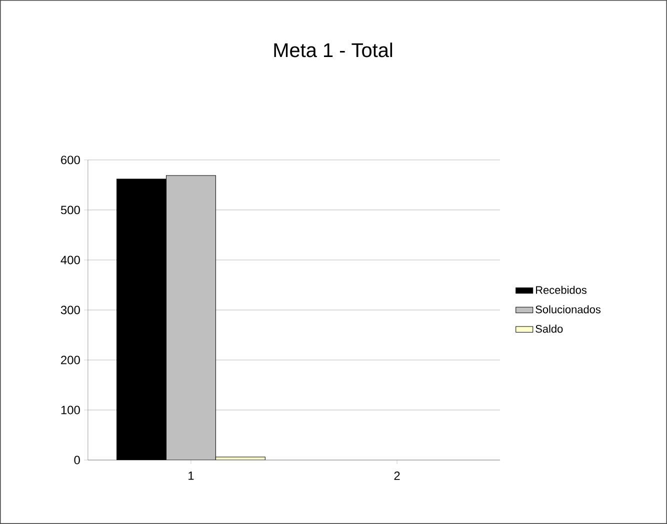  I want to click on y-tick-label: 500, so click(70, 210).